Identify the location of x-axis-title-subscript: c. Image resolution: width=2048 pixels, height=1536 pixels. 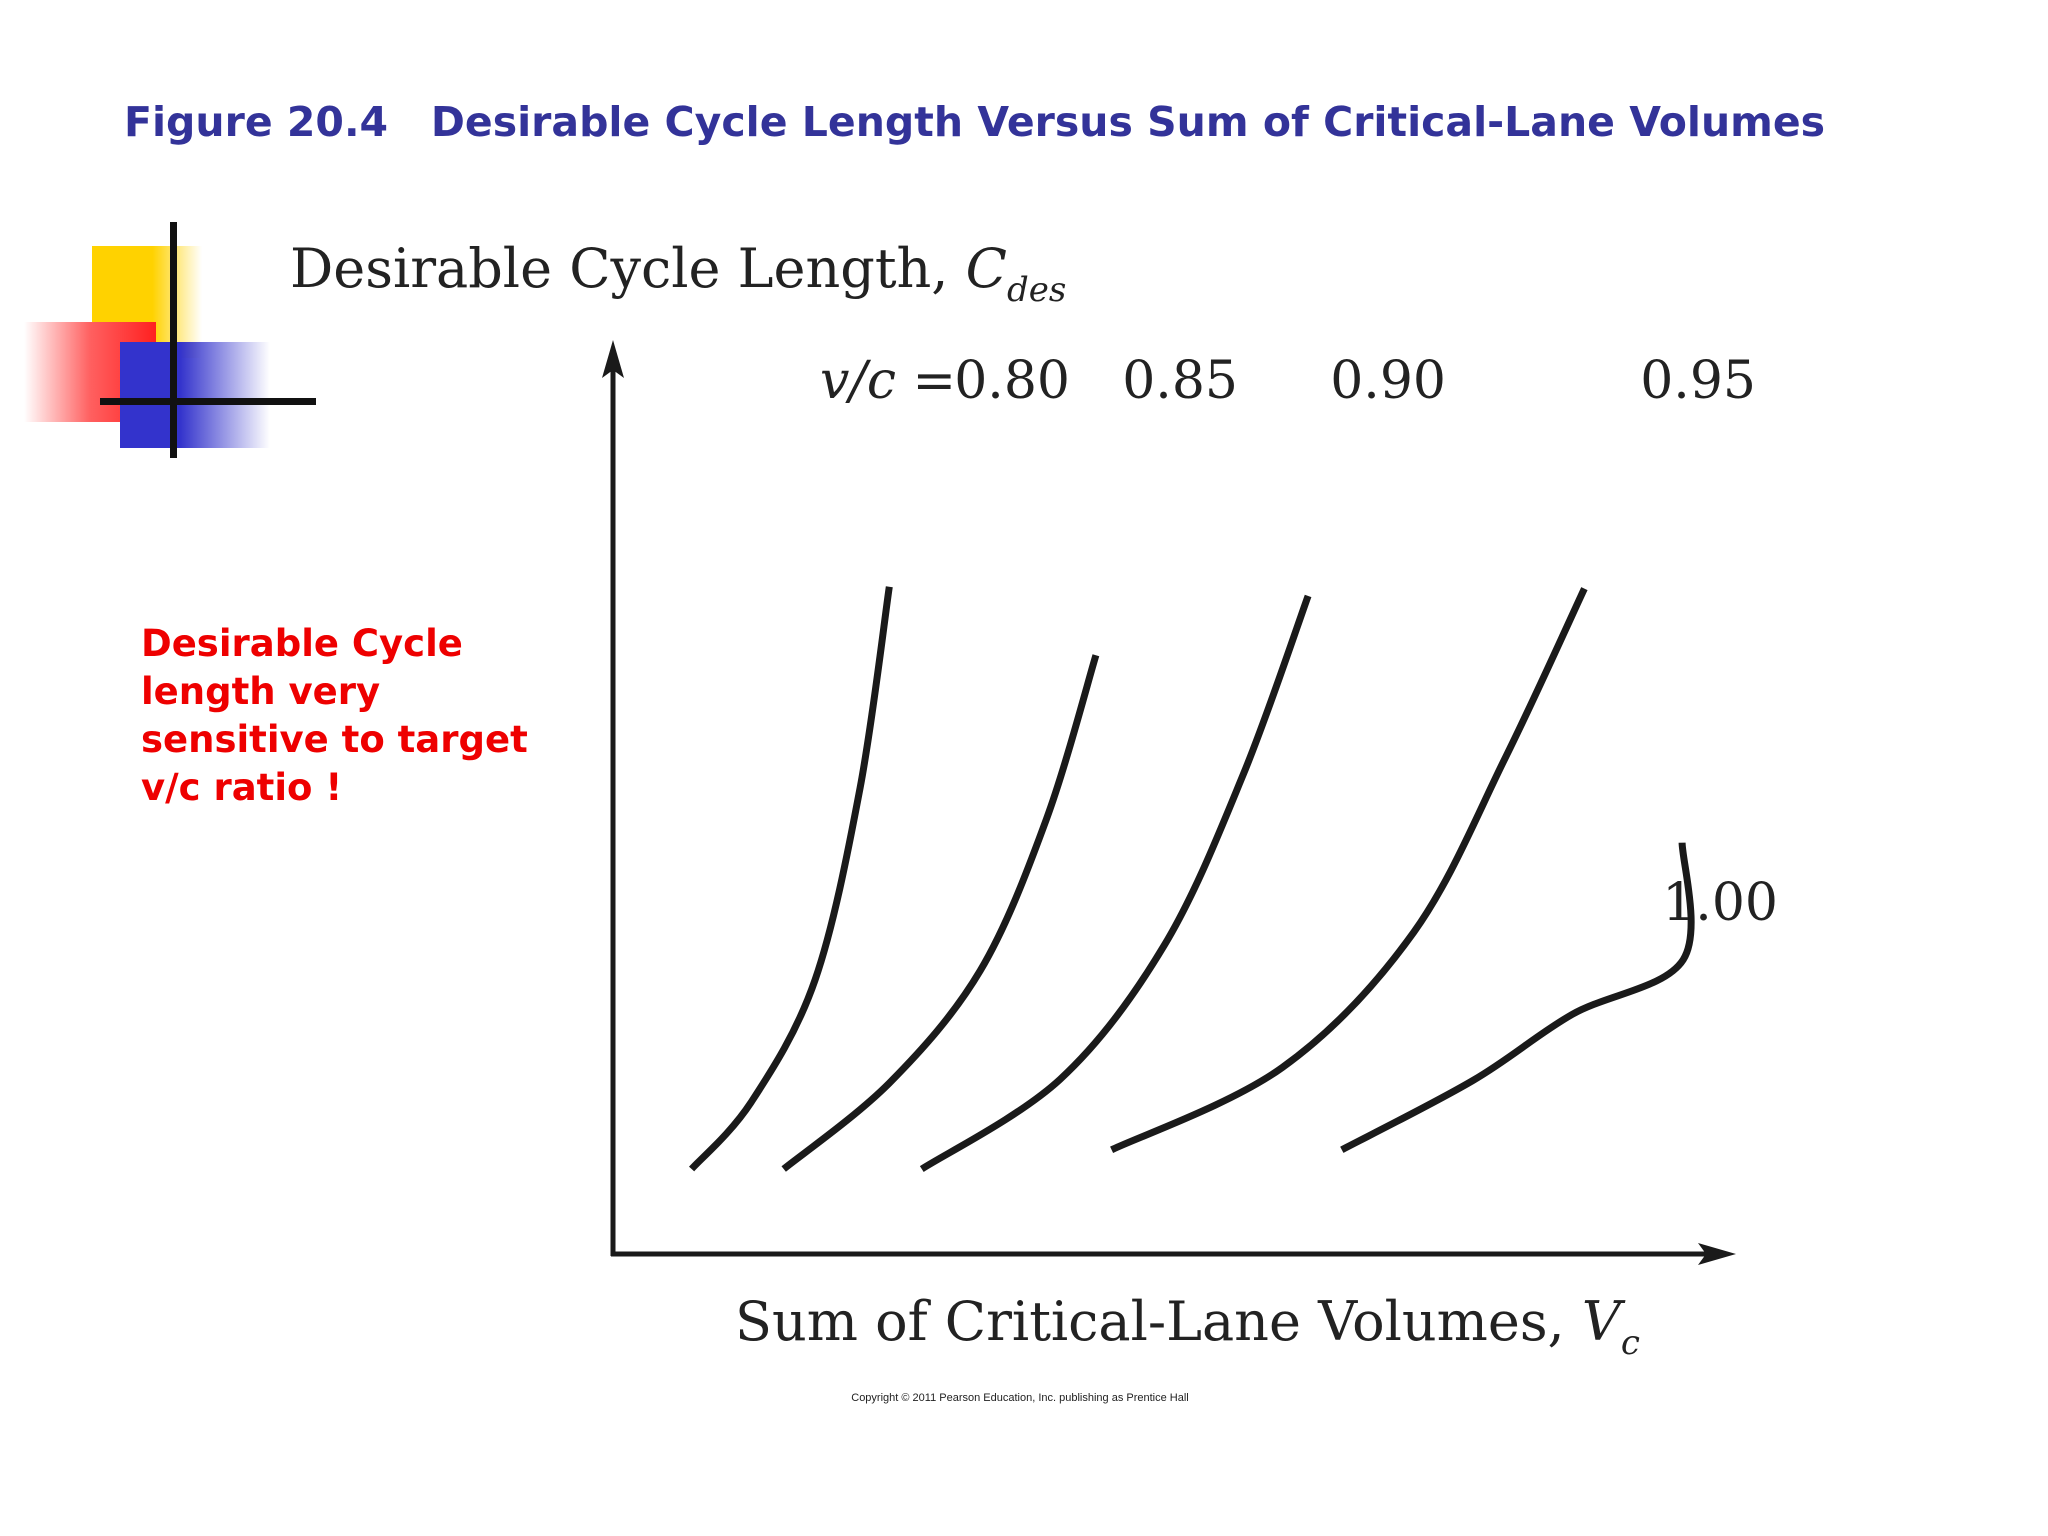
(1630, 1343).